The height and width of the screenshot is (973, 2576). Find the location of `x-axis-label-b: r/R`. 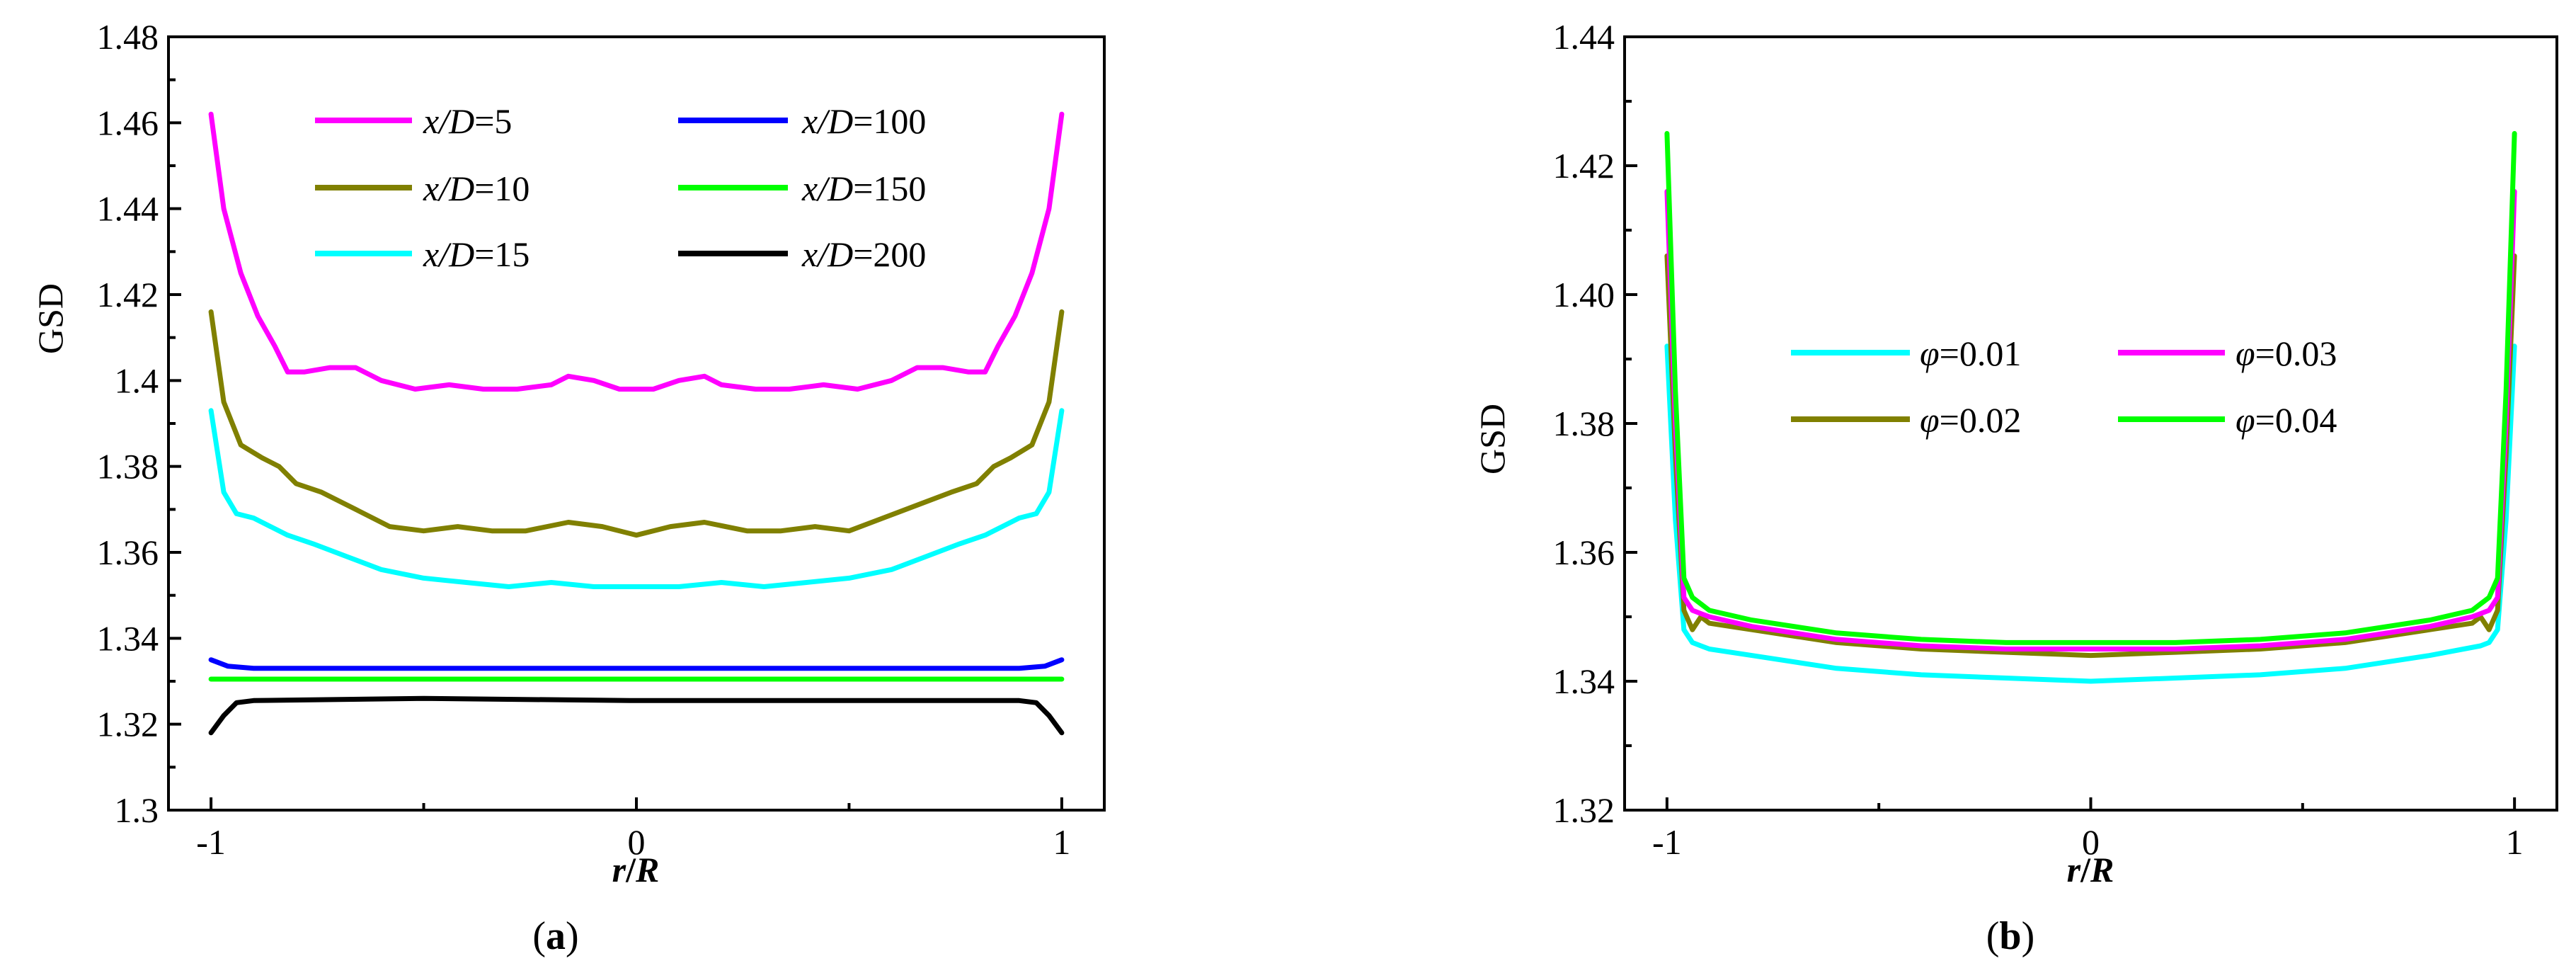

x-axis-label-b: r/R is located at coordinates (2090, 869).